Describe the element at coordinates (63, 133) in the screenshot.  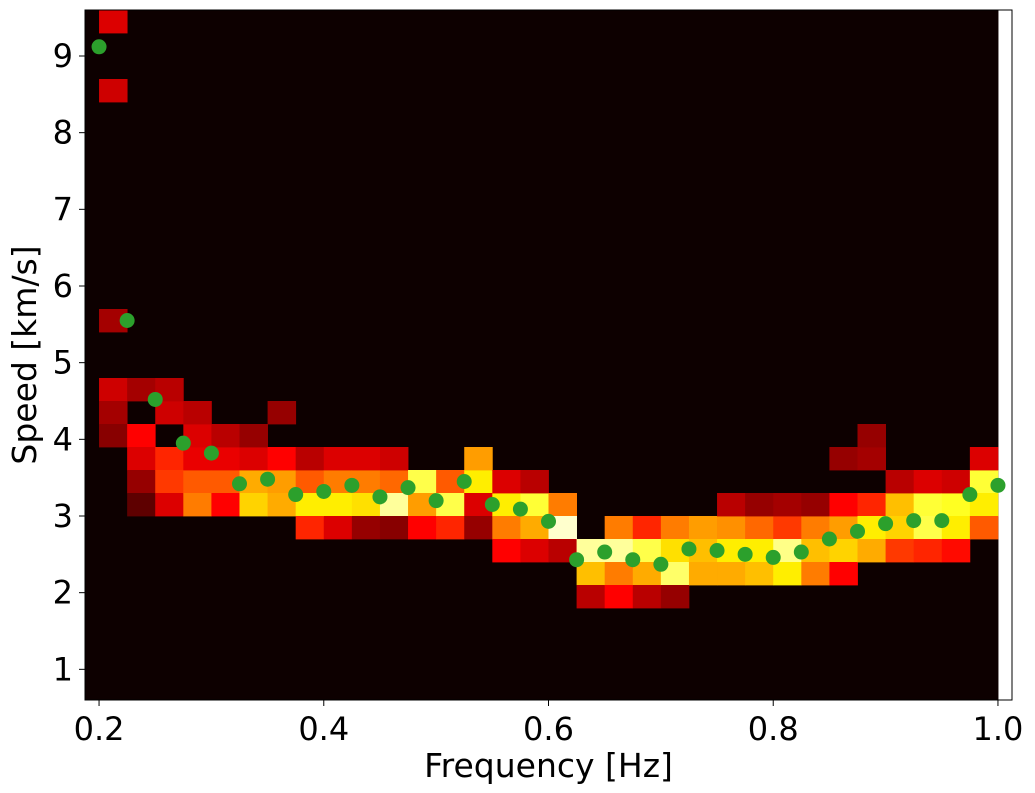
I see `y-tick-label: 8` at that location.